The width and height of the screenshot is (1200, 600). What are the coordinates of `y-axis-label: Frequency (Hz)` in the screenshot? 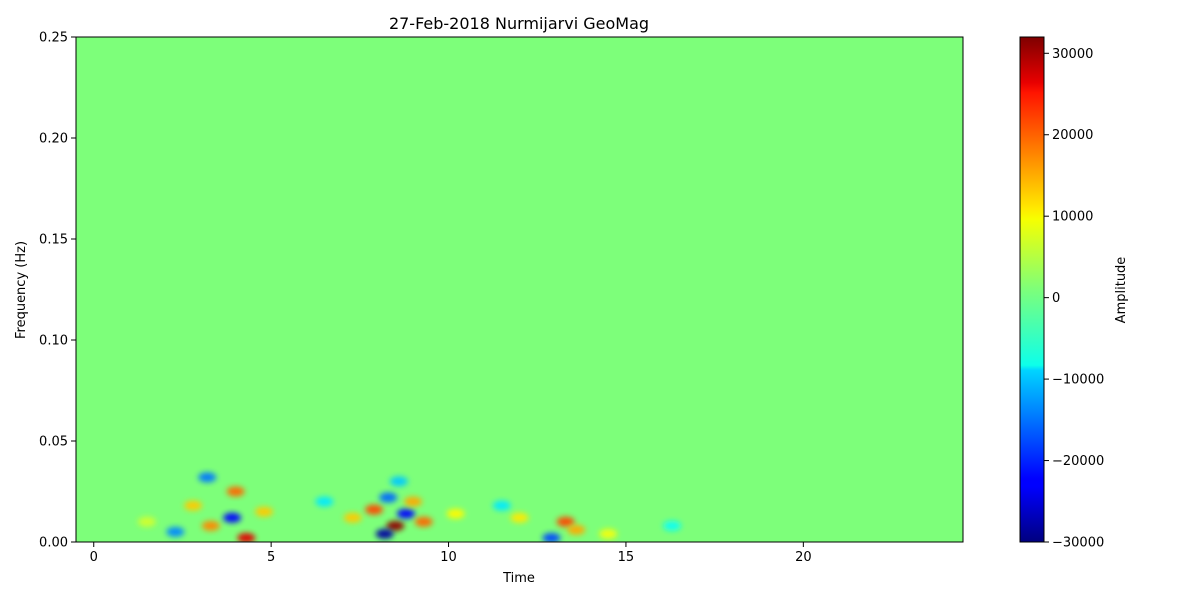 It's located at (21, 290).